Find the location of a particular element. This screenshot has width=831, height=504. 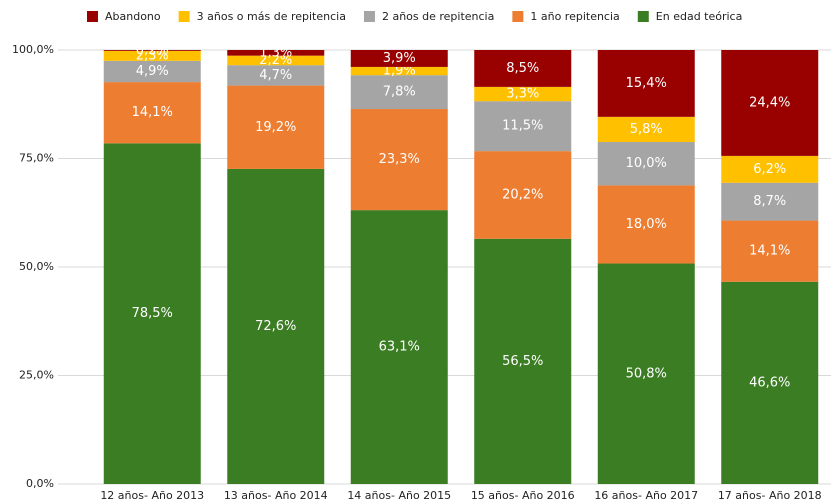

data-label: 3,9% is located at coordinates (399, 58).